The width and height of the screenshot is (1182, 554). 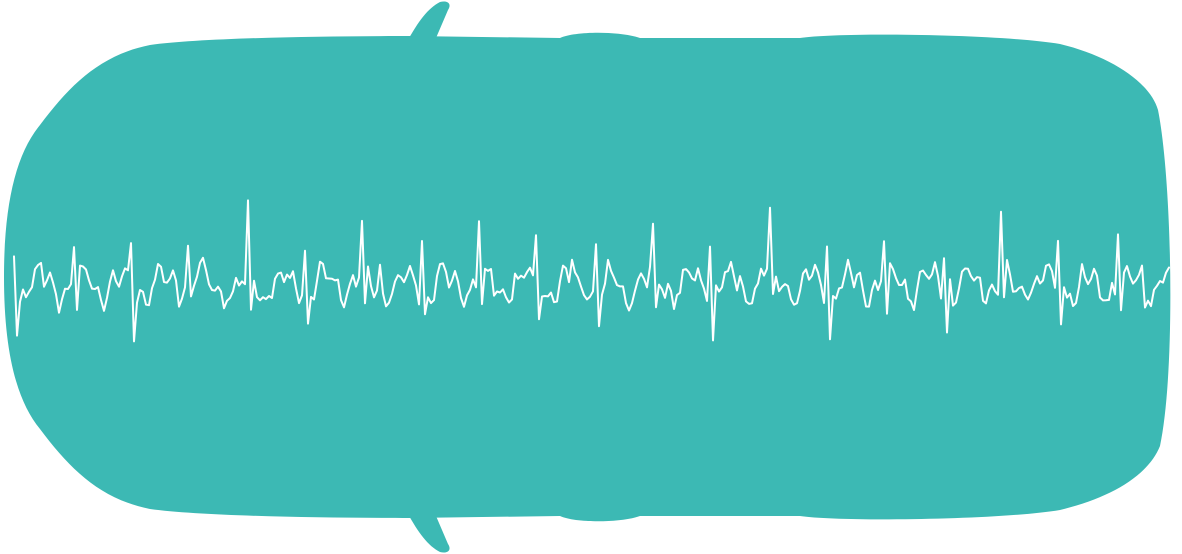 I want to click on left-mirror-bottom, so click(x=429, y=533).